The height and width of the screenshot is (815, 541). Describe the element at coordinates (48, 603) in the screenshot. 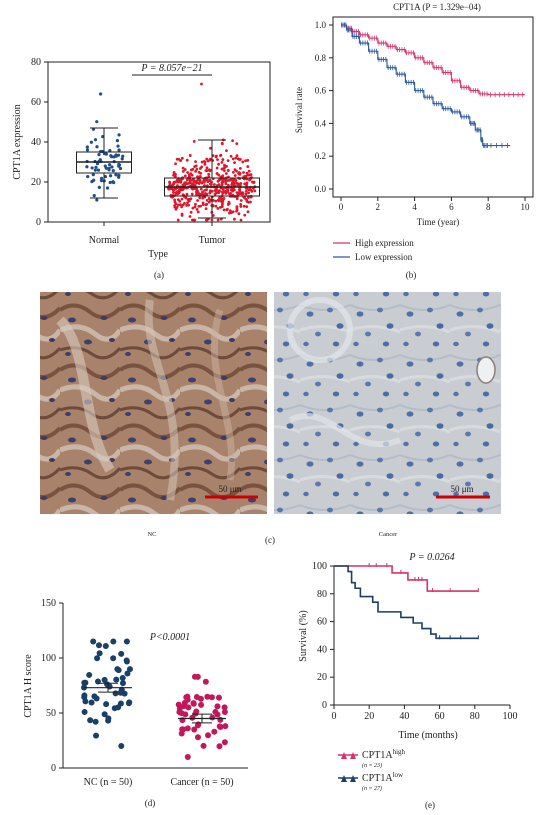

I see `d-ytick-label: 150` at that location.